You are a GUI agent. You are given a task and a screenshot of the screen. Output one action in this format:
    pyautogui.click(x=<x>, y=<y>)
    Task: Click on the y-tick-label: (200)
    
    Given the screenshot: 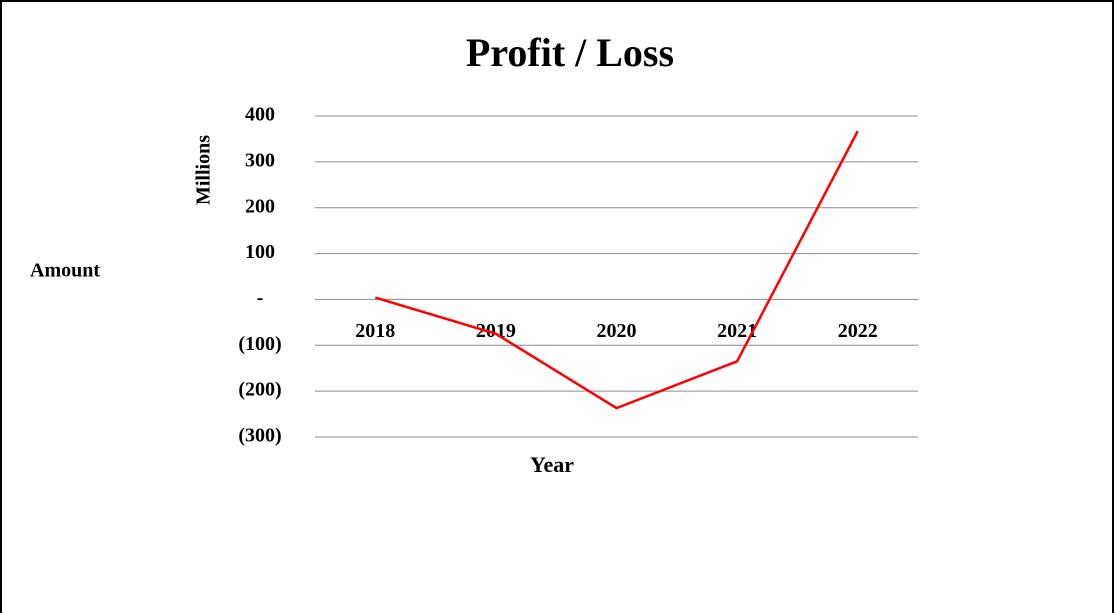 What is the action you would take?
    pyautogui.click(x=259, y=390)
    